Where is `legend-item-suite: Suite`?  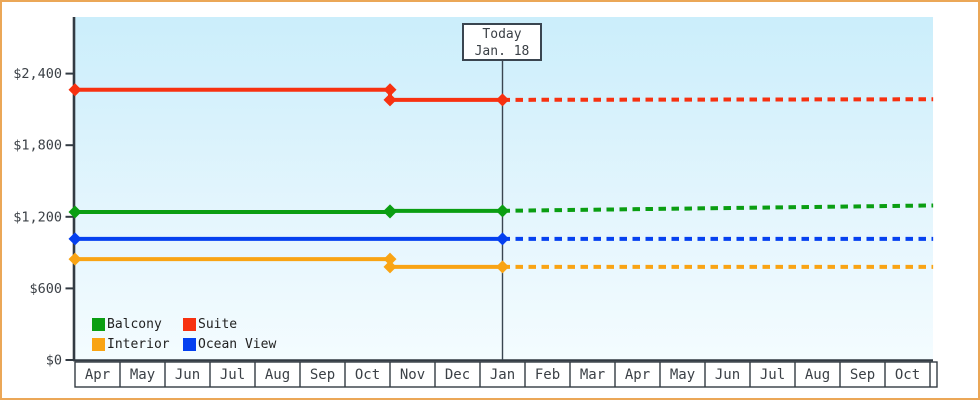
legend-item-suite: Suite is located at coordinates (210, 324).